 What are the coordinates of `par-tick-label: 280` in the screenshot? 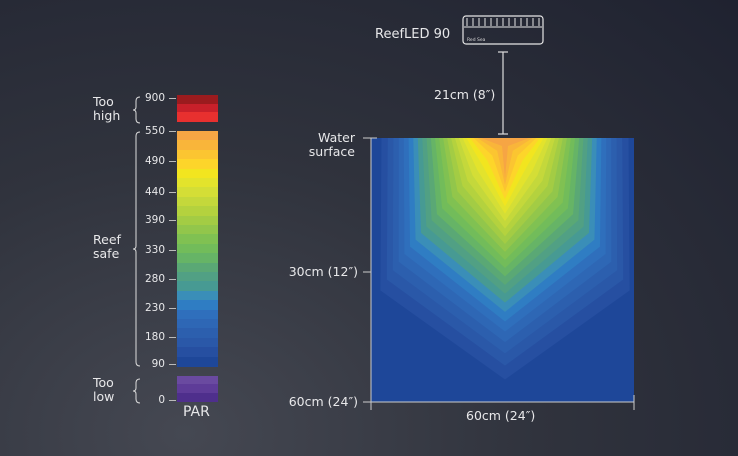 It's located at (154, 279).